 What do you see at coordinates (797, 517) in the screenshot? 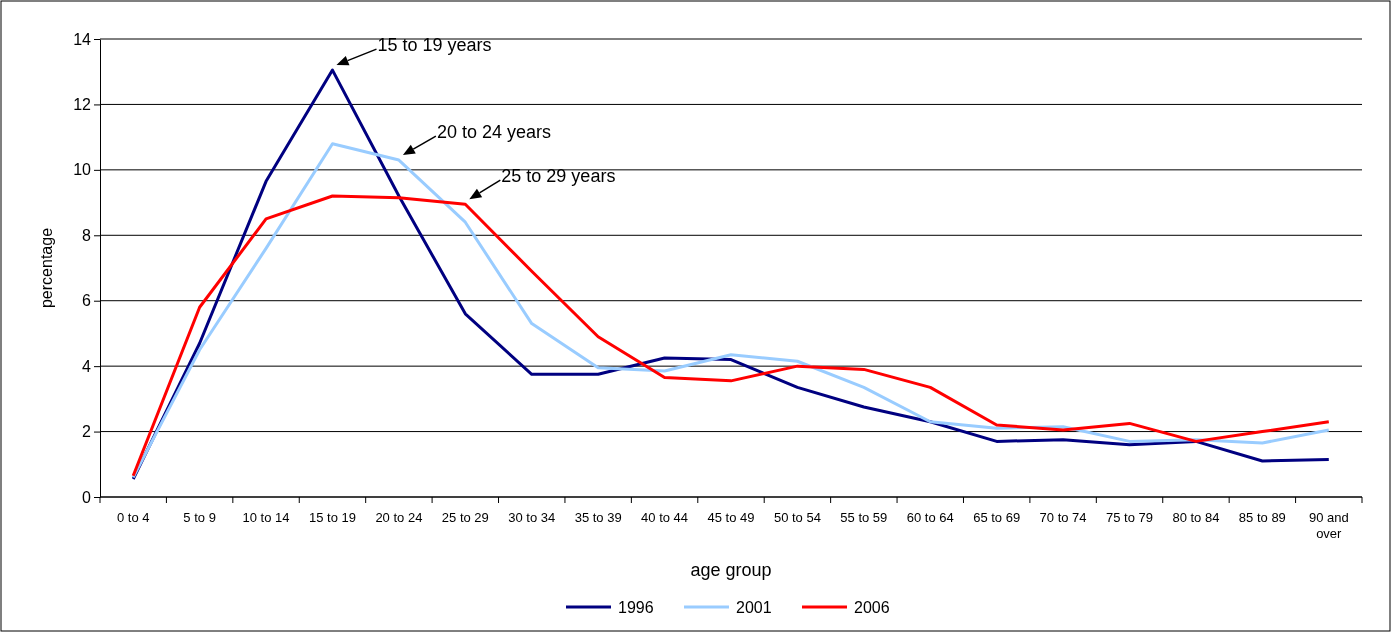
I see `x-tick-label: 50 to 54` at bounding box center [797, 517].